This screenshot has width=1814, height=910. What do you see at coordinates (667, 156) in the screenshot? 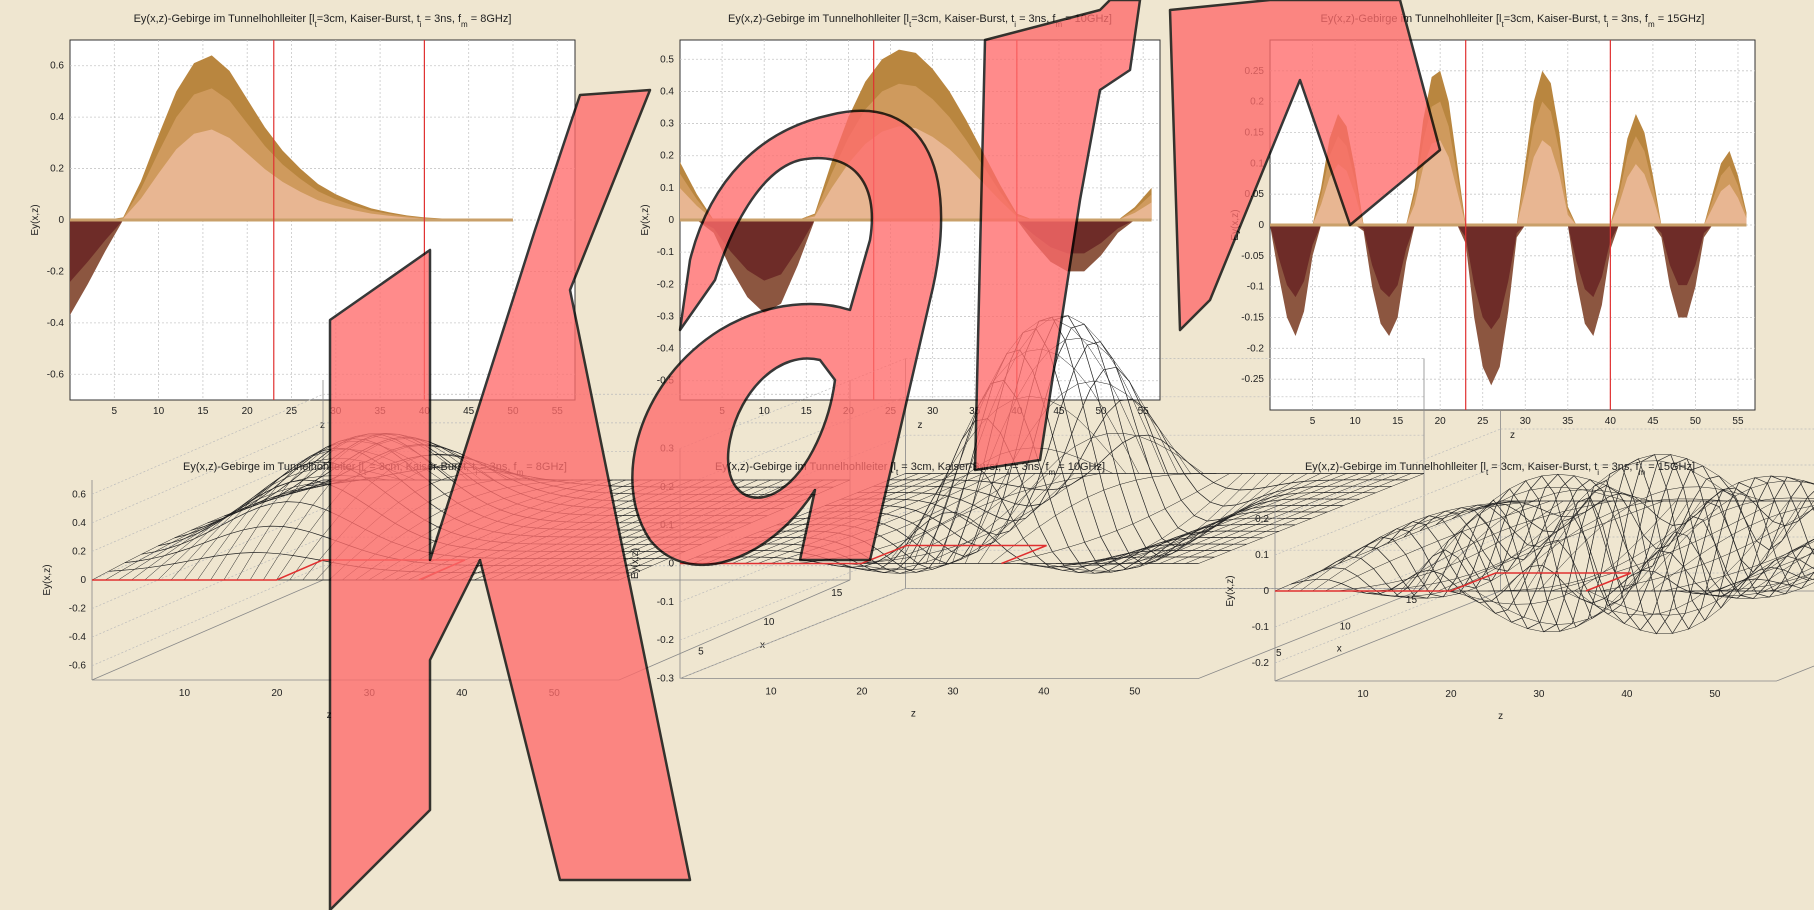
I see `y-tick-label: 0.2` at bounding box center [667, 156].